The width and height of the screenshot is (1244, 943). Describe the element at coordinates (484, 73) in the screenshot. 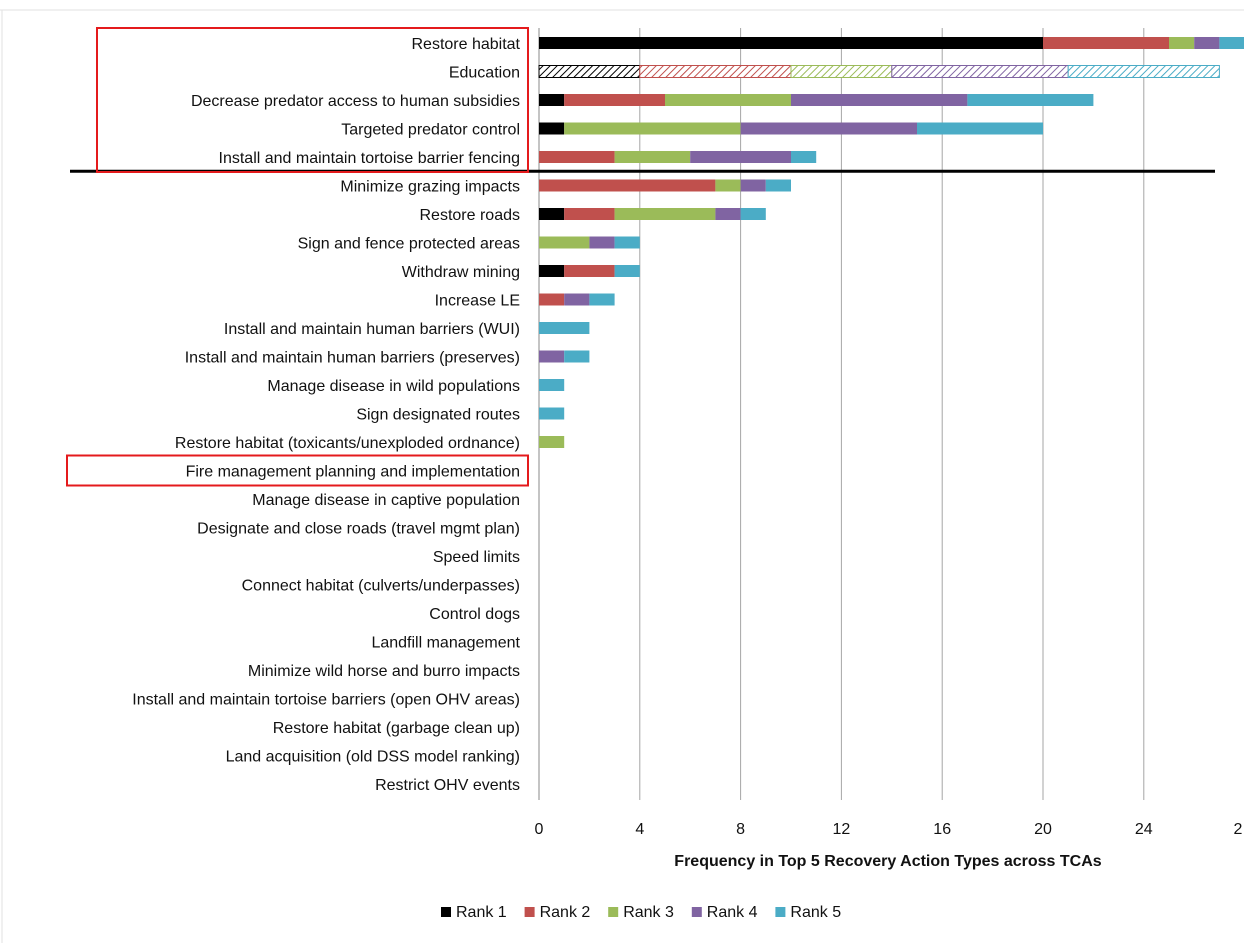

I see `category-label-1: Education` at that location.